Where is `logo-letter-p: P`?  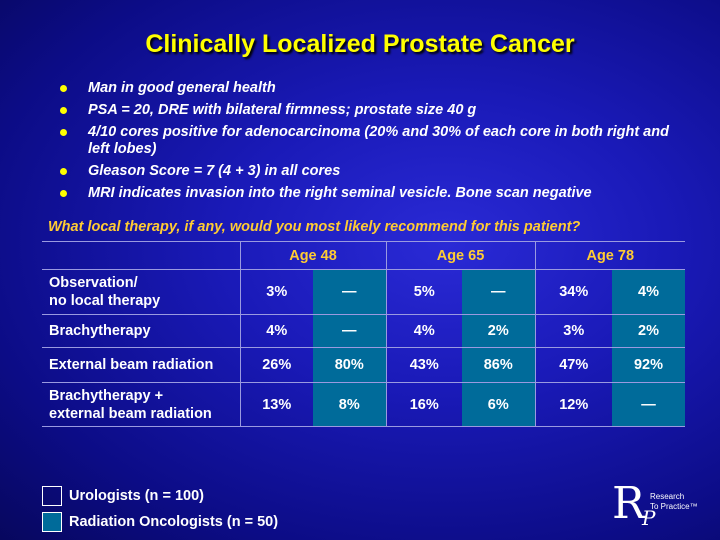 logo-letter-p: P is located at coordinates (649, 518).